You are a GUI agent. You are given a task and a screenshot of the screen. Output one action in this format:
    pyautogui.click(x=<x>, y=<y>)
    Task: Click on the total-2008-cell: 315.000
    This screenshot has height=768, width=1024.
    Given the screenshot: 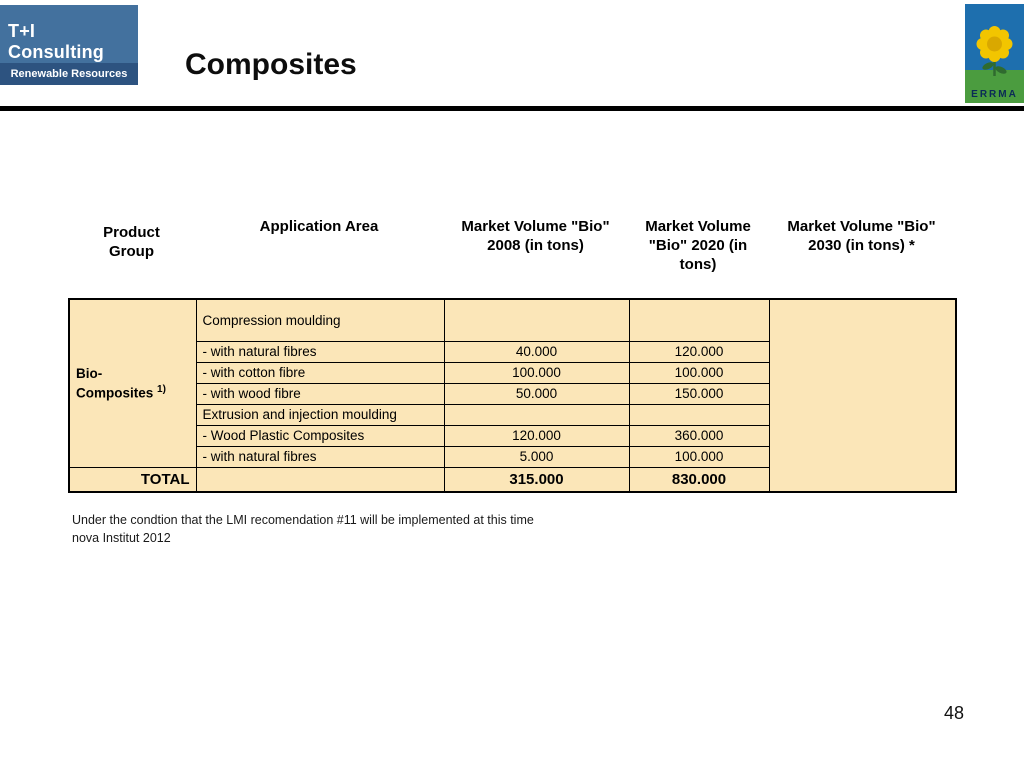 What is the action you would take?
    pyautogui.click(x=536, y=479)
    